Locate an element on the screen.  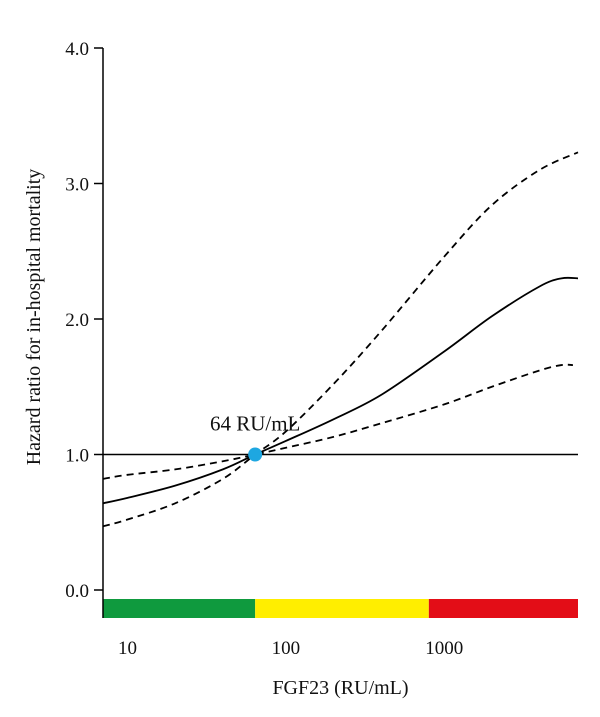
x-tick-label: 100 is located at coordinates (286, 648).